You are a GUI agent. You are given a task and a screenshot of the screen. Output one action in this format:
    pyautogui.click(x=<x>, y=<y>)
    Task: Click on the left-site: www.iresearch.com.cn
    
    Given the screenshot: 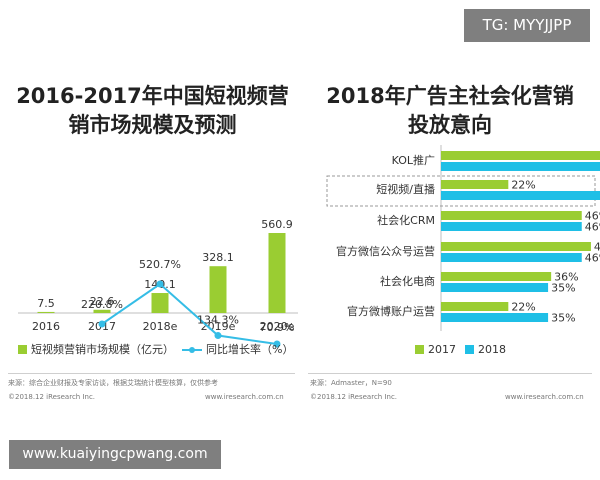 What is the action you would take?
    pyautogui.click(x=244, y=397)
    